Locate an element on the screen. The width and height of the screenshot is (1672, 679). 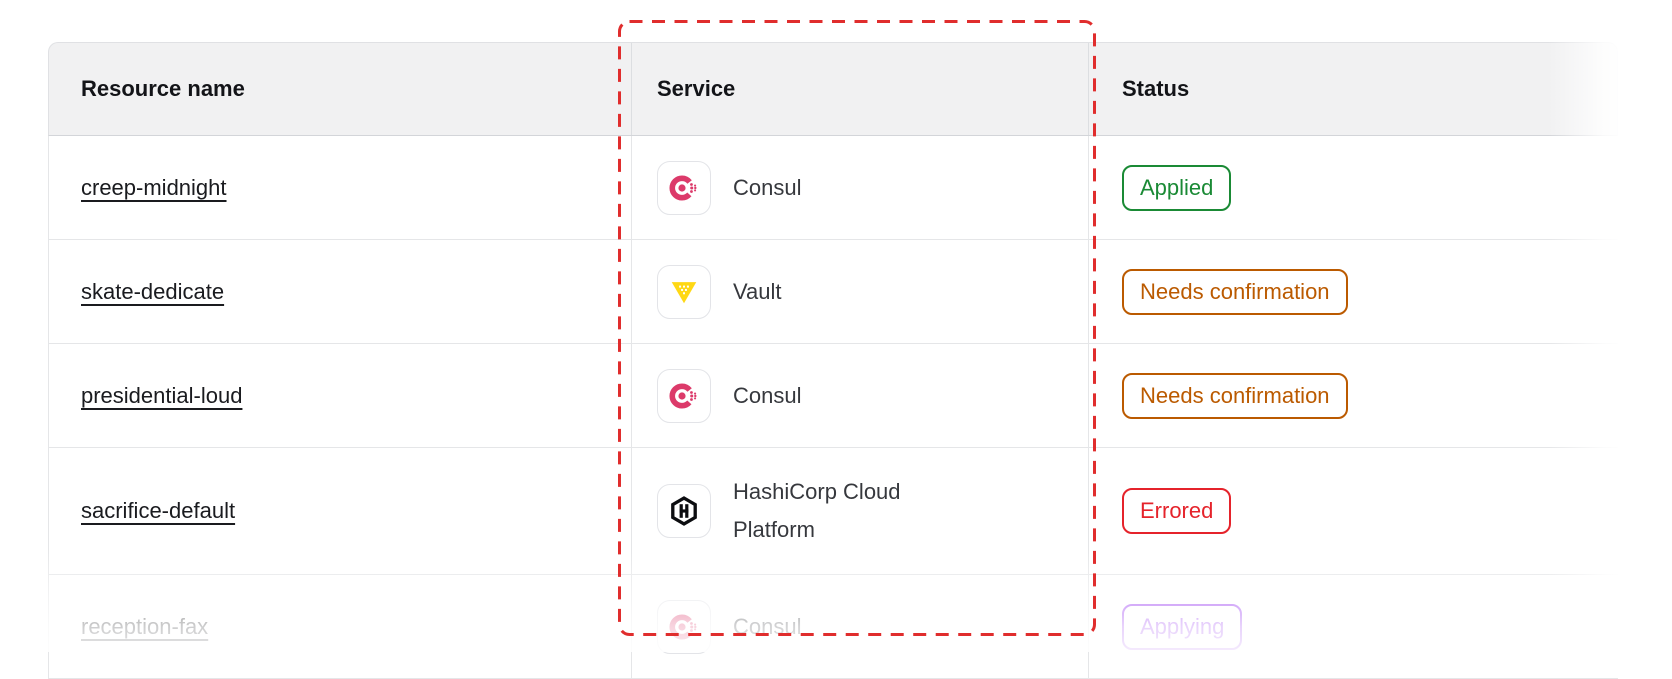
resource-link: sacrifice-default is located at coordinates (158, 510).